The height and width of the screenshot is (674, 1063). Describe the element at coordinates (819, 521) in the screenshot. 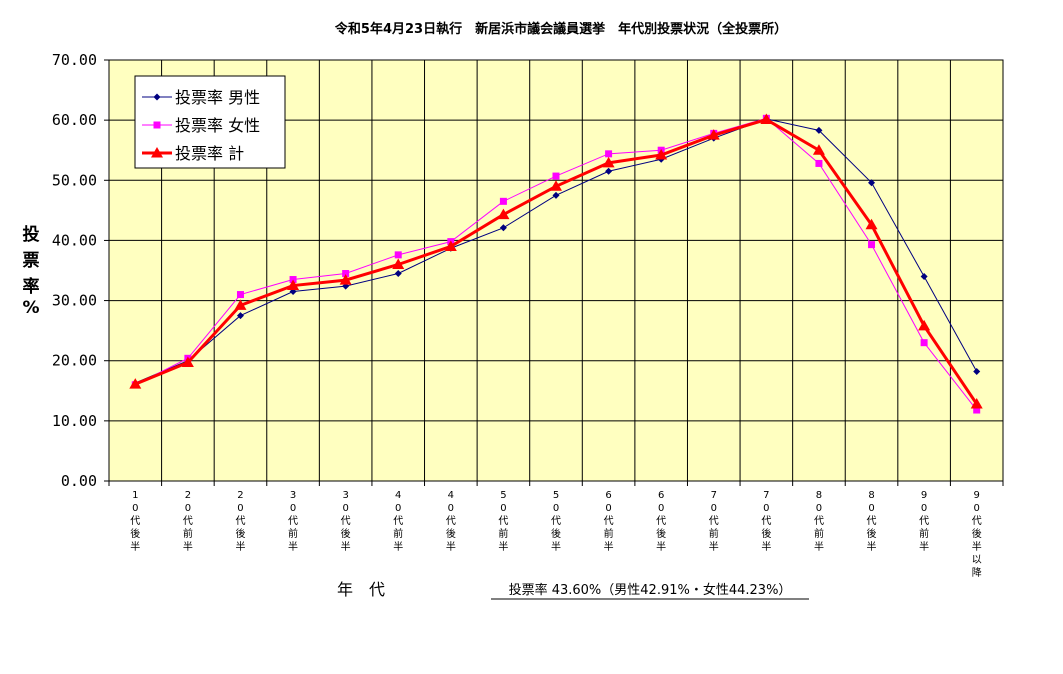

I see `x-tick-label: 8 0 代前半` at that location.